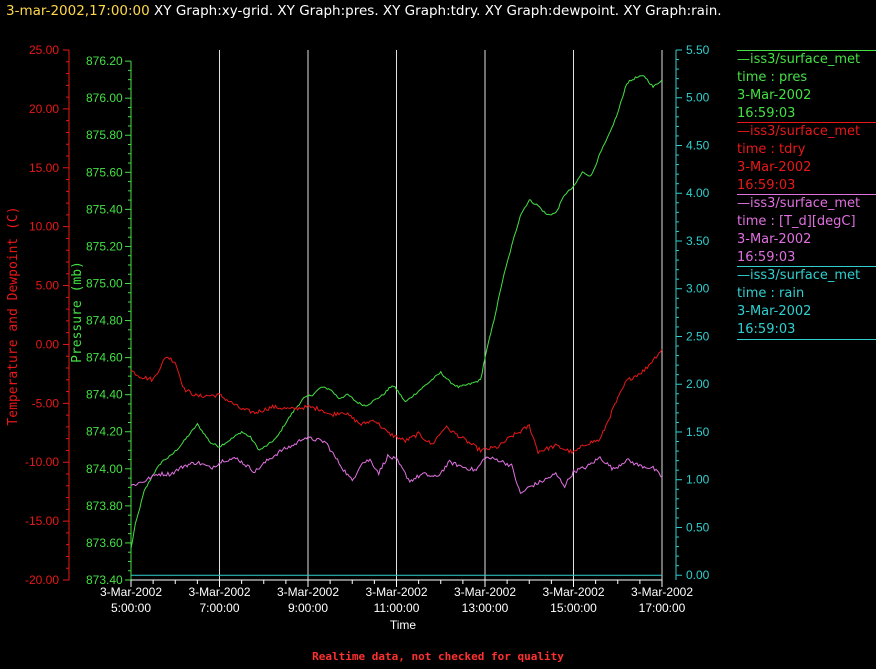 This screenshot has height=669, width=876. What do you see at coordinates (698, 145) in the screenshot?
I see `rain-tick-label: 4.50` at bounding box center [698, 145].